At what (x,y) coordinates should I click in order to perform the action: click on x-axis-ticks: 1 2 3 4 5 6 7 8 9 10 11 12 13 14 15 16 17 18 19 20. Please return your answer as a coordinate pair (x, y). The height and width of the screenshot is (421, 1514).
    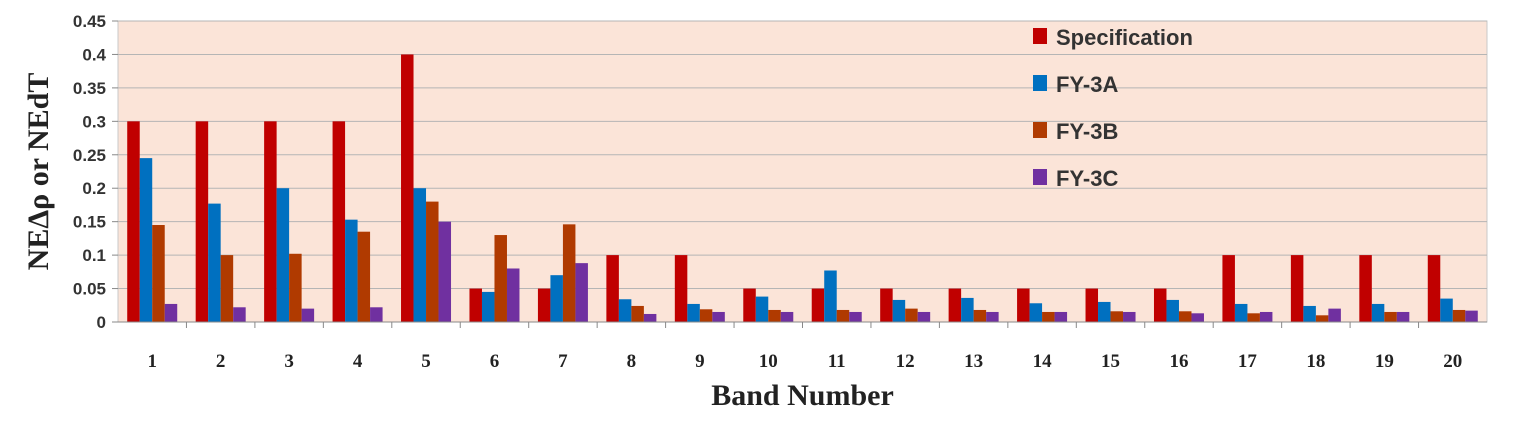
    Looking at the image, I should click on (804, 347).